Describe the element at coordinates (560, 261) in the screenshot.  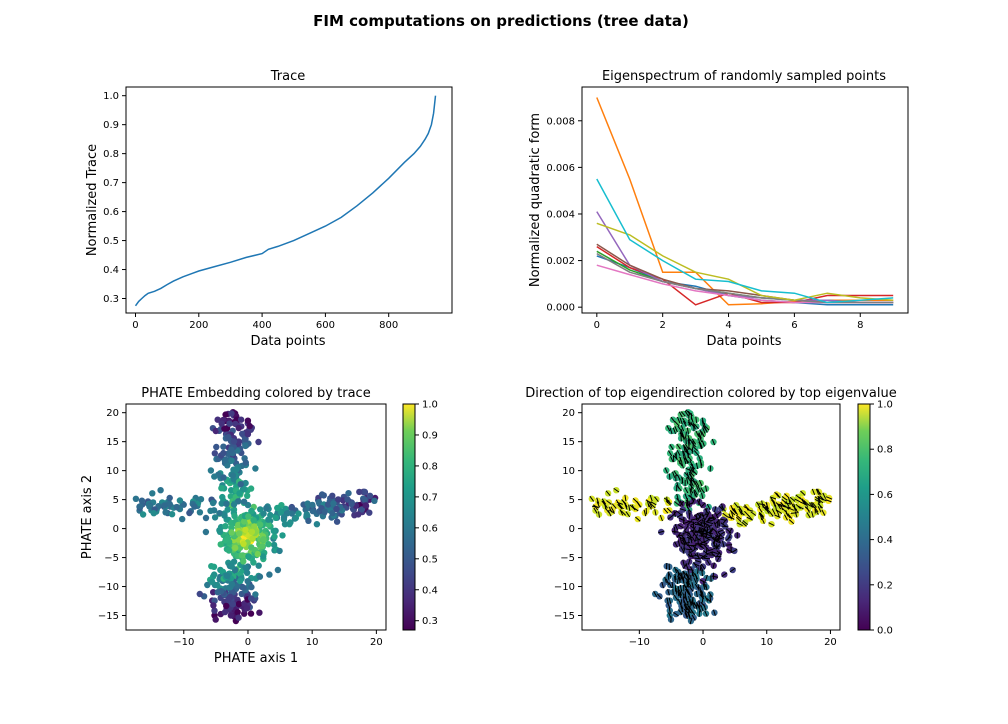
I see `eigenspectrum-ytick-label: 0.002` at that location.